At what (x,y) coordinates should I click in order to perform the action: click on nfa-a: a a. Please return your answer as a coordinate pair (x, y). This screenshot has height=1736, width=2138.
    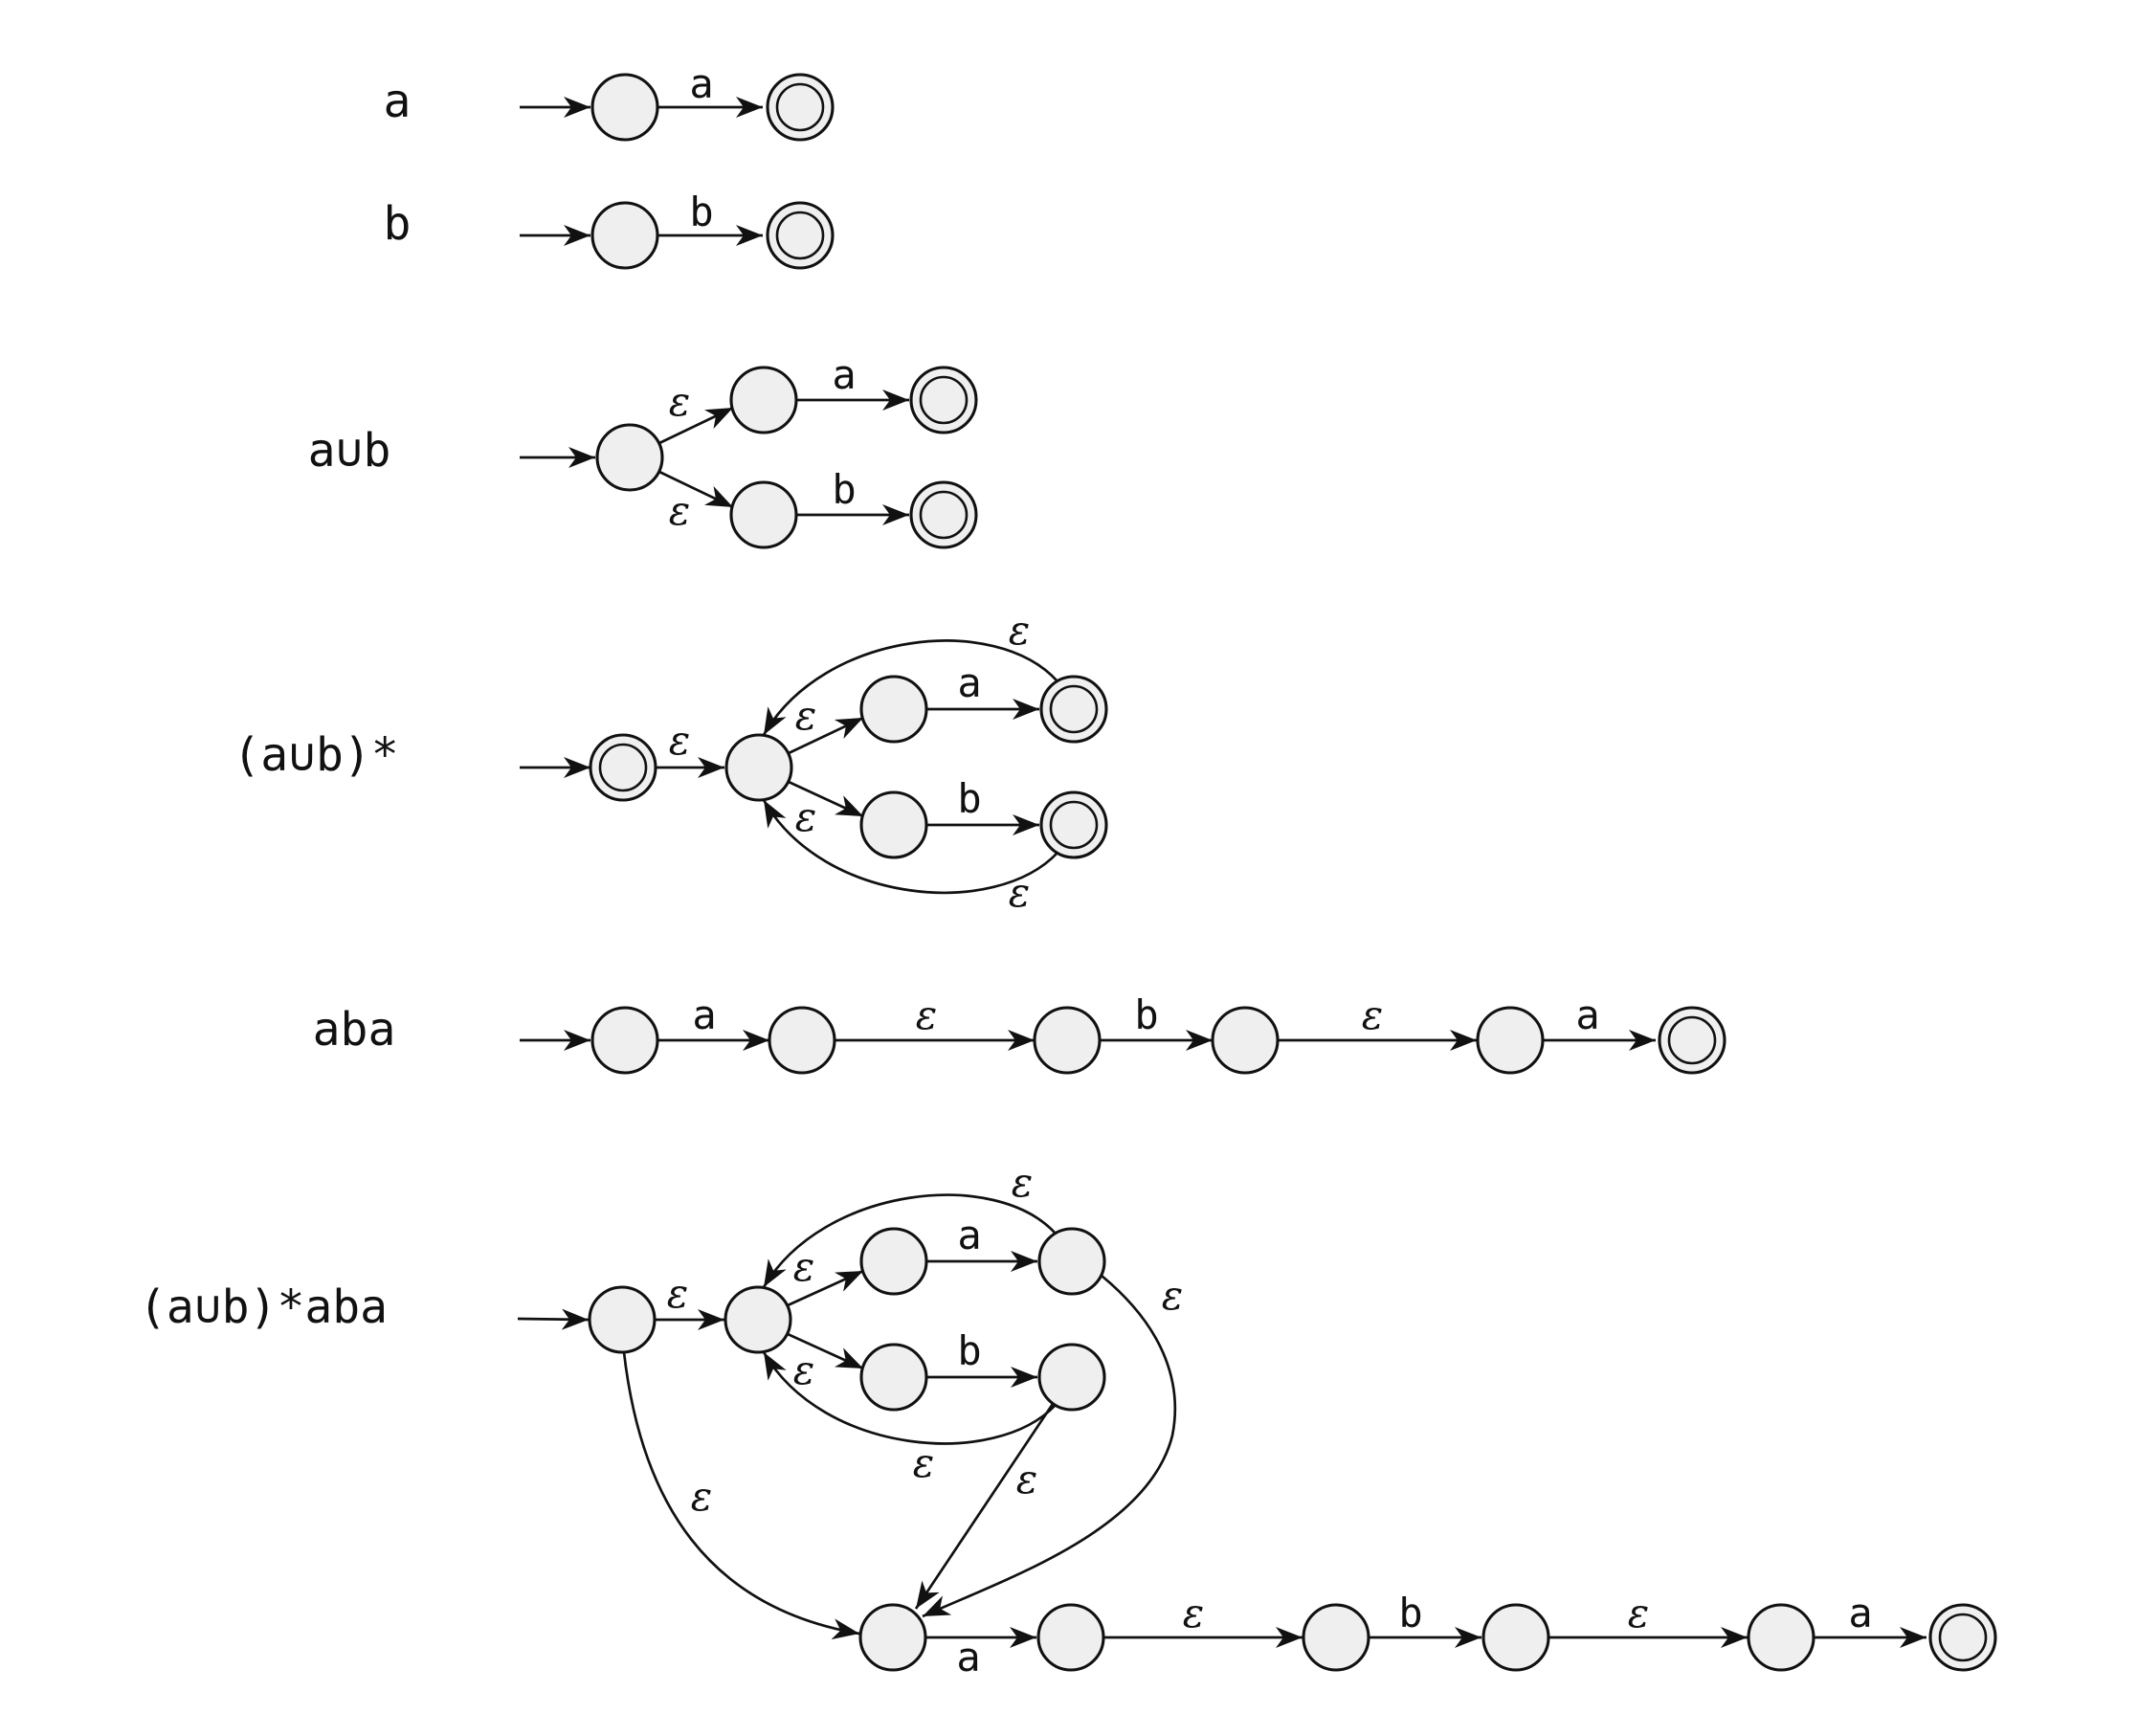
    Looking at the image, I should click on (609, 101).